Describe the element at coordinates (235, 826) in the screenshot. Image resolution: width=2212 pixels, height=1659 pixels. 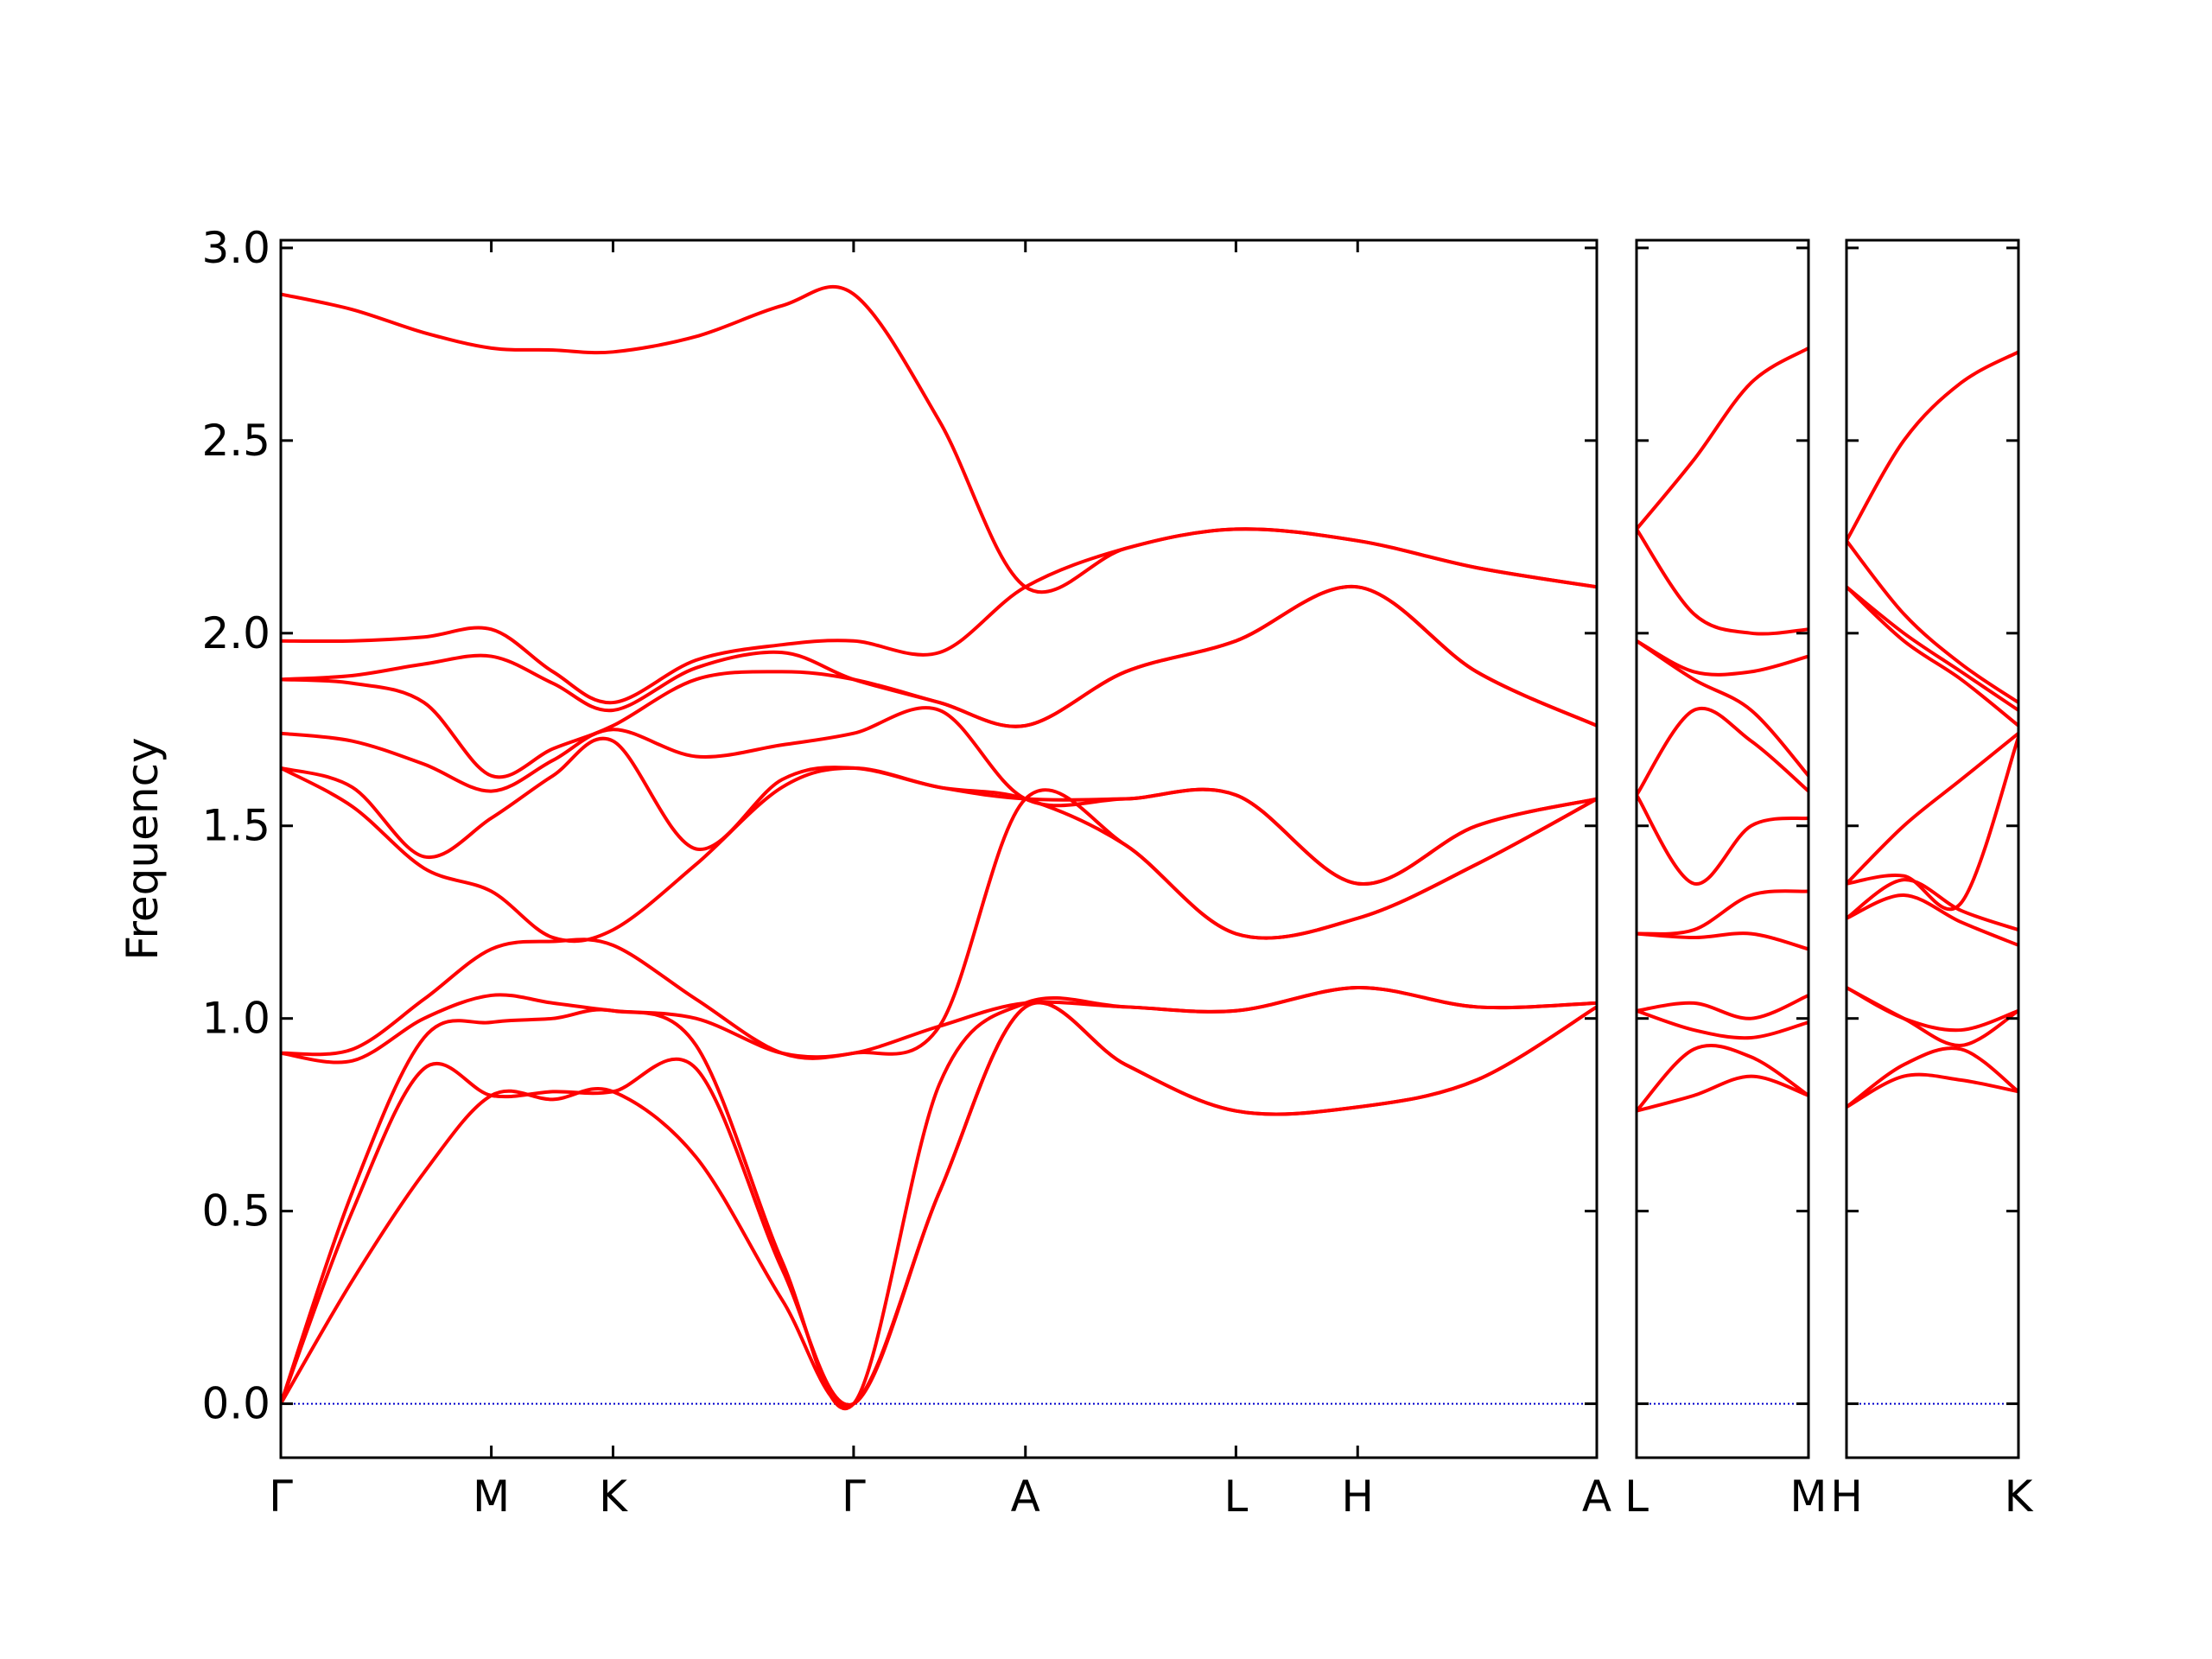
I see `y-tick-label: 1.5` at that location.